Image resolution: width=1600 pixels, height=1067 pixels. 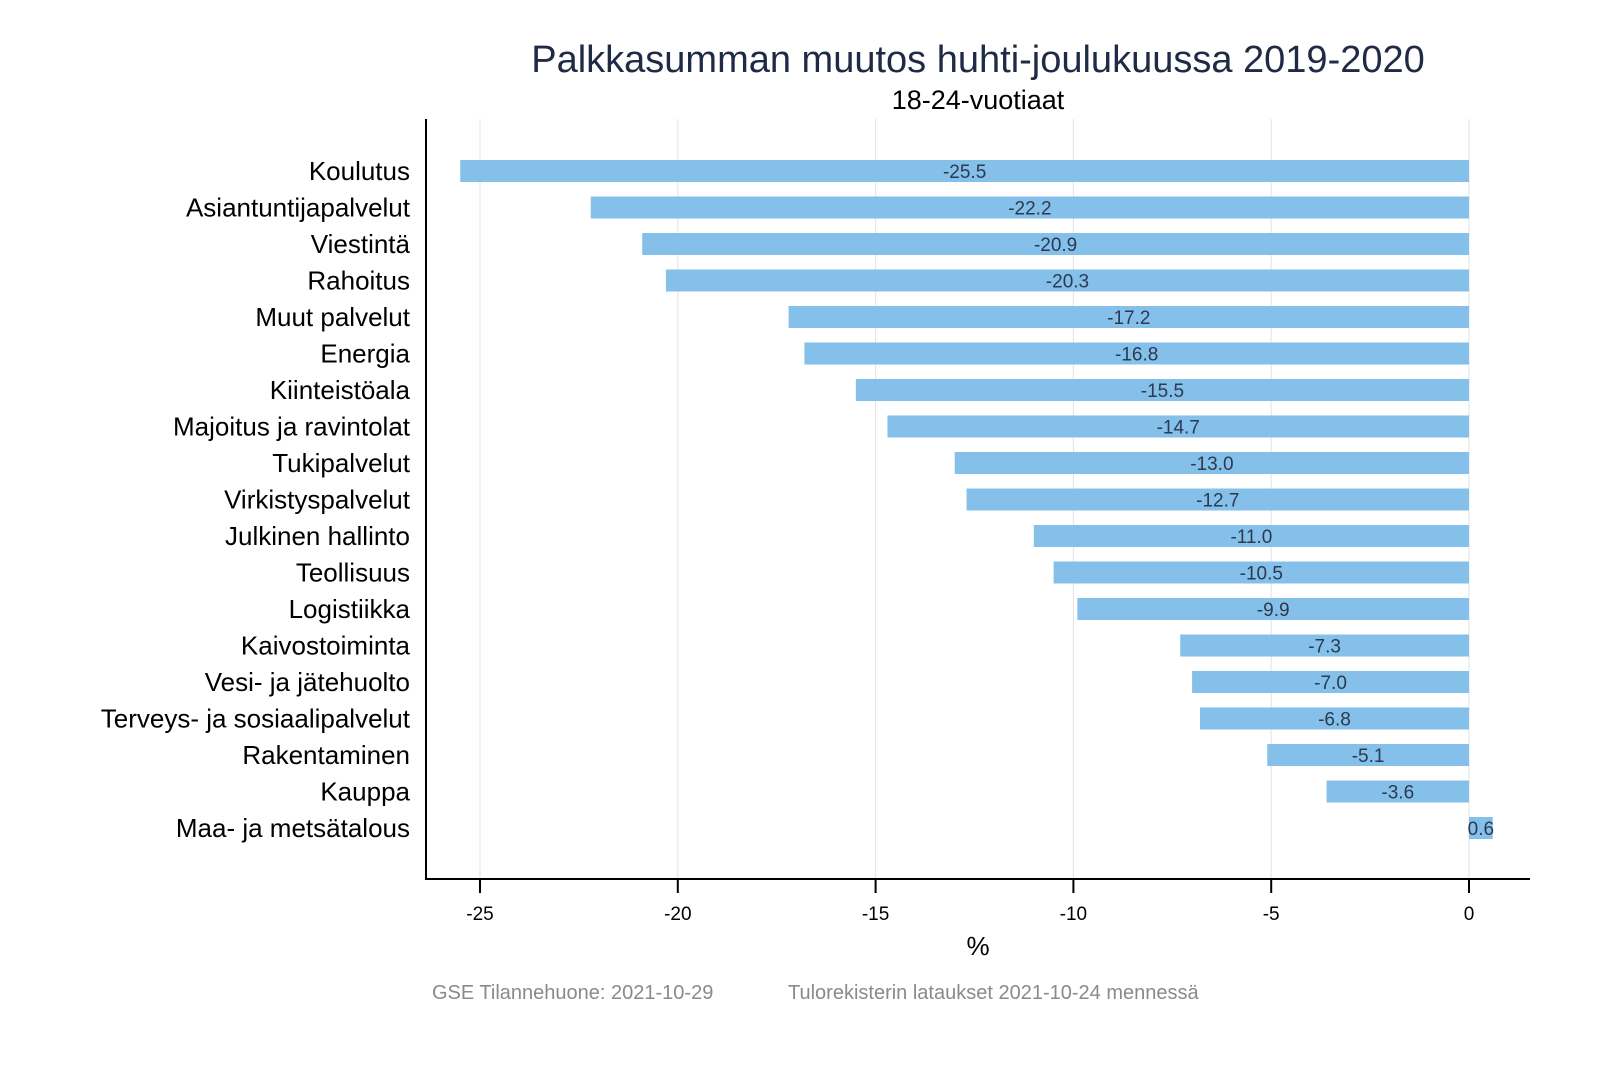 I want to click on data-label: 0.6, so click(x=1481, y=829).